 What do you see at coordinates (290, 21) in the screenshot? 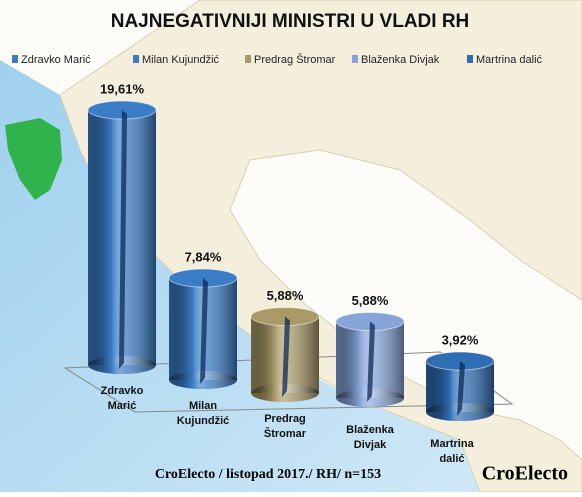
I see `chart-title: NAJNEGATIVNIJI MINISTRI U VLADI RH` at bounding box center [290, 21].